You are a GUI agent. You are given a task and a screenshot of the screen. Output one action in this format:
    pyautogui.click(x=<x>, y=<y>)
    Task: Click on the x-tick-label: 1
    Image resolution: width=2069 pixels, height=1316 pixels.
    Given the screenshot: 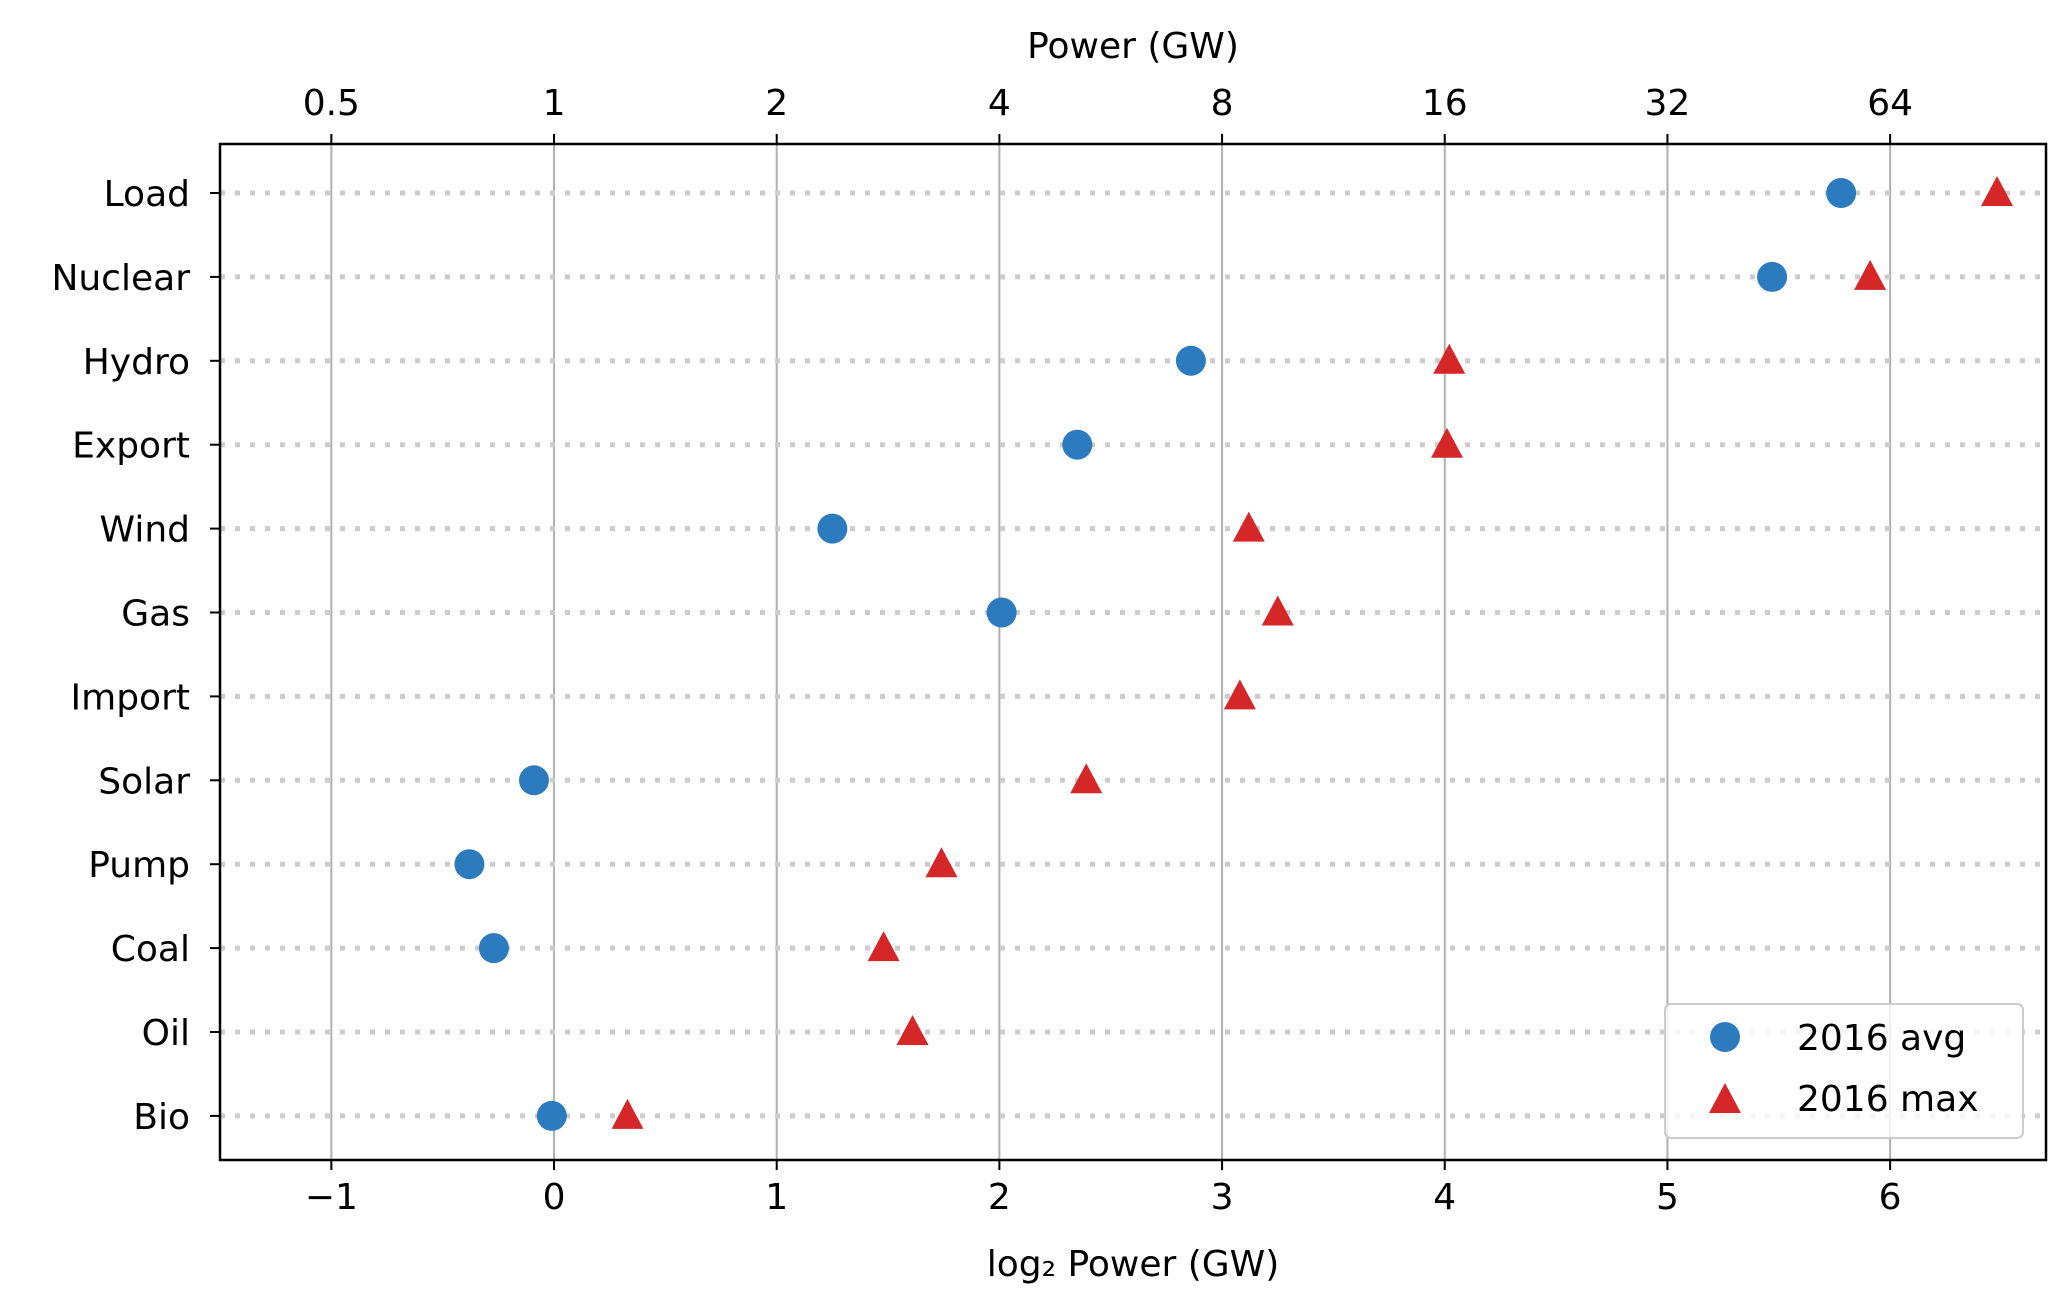 What is the action you would take?
    pyautogui.click(x=776, y=1197)
    